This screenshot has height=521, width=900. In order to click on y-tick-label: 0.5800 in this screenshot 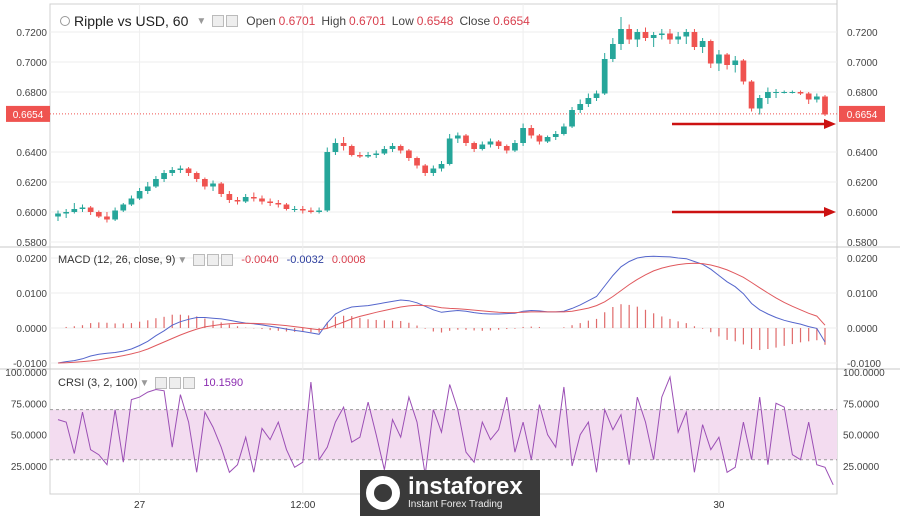, I will do `click(862, 243)`.